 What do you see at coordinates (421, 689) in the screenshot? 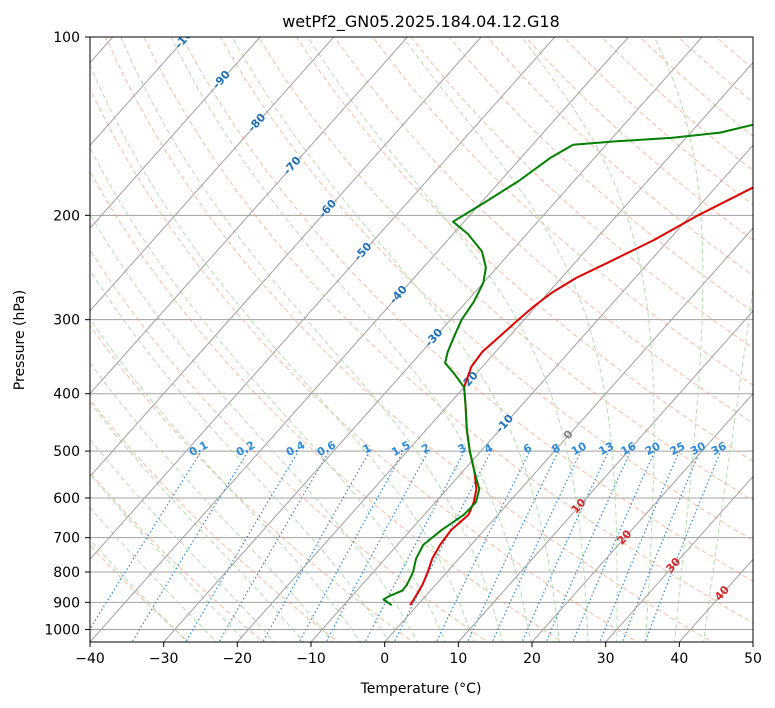
I see `x-axis-label: Temperature (°C)` at bounding box center [421, 689].